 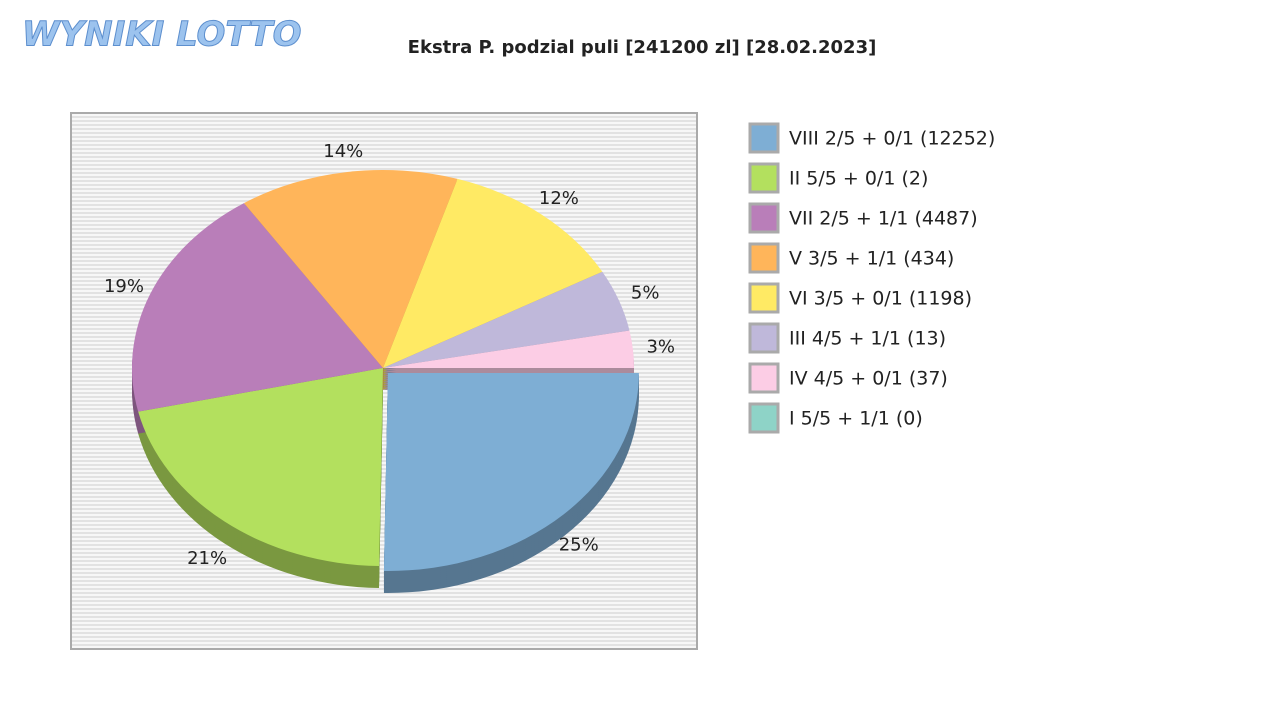 What do you see at coordinates (858, 179) in the screenshot?
I see `legend-label: II 5/5 + 0/1 (2)` at bounding box center [858, 179].